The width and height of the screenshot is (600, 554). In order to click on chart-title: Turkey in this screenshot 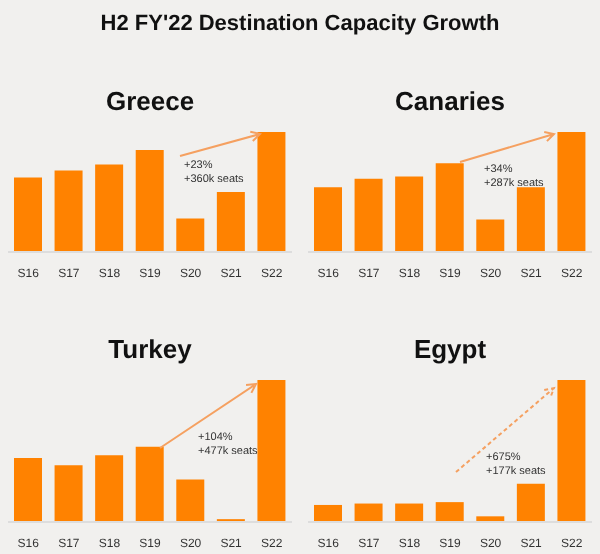, I will do `click(150, 350)`.